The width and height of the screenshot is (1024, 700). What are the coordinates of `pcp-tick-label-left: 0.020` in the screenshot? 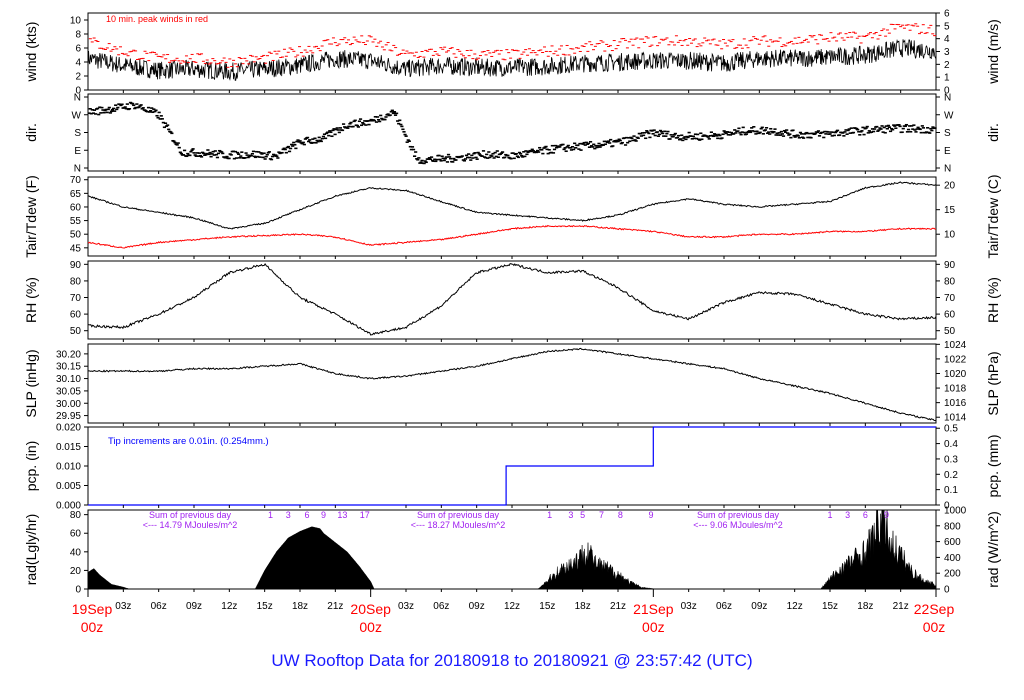 It's located at (68, 428).